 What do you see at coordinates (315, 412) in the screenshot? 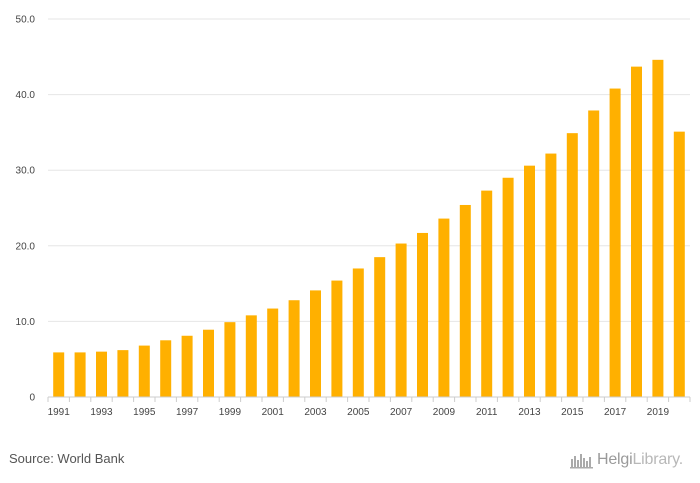
I see `x-tick-label: 2003` at bounding box center [315, 412].